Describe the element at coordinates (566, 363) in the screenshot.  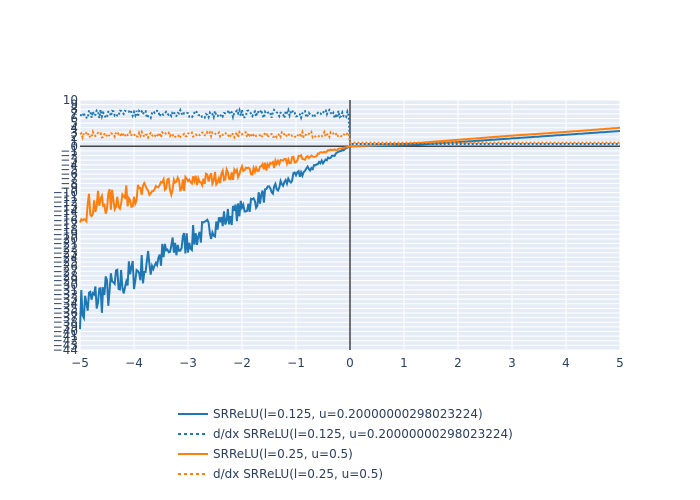
I see `x-tick-label: 4` at that location.